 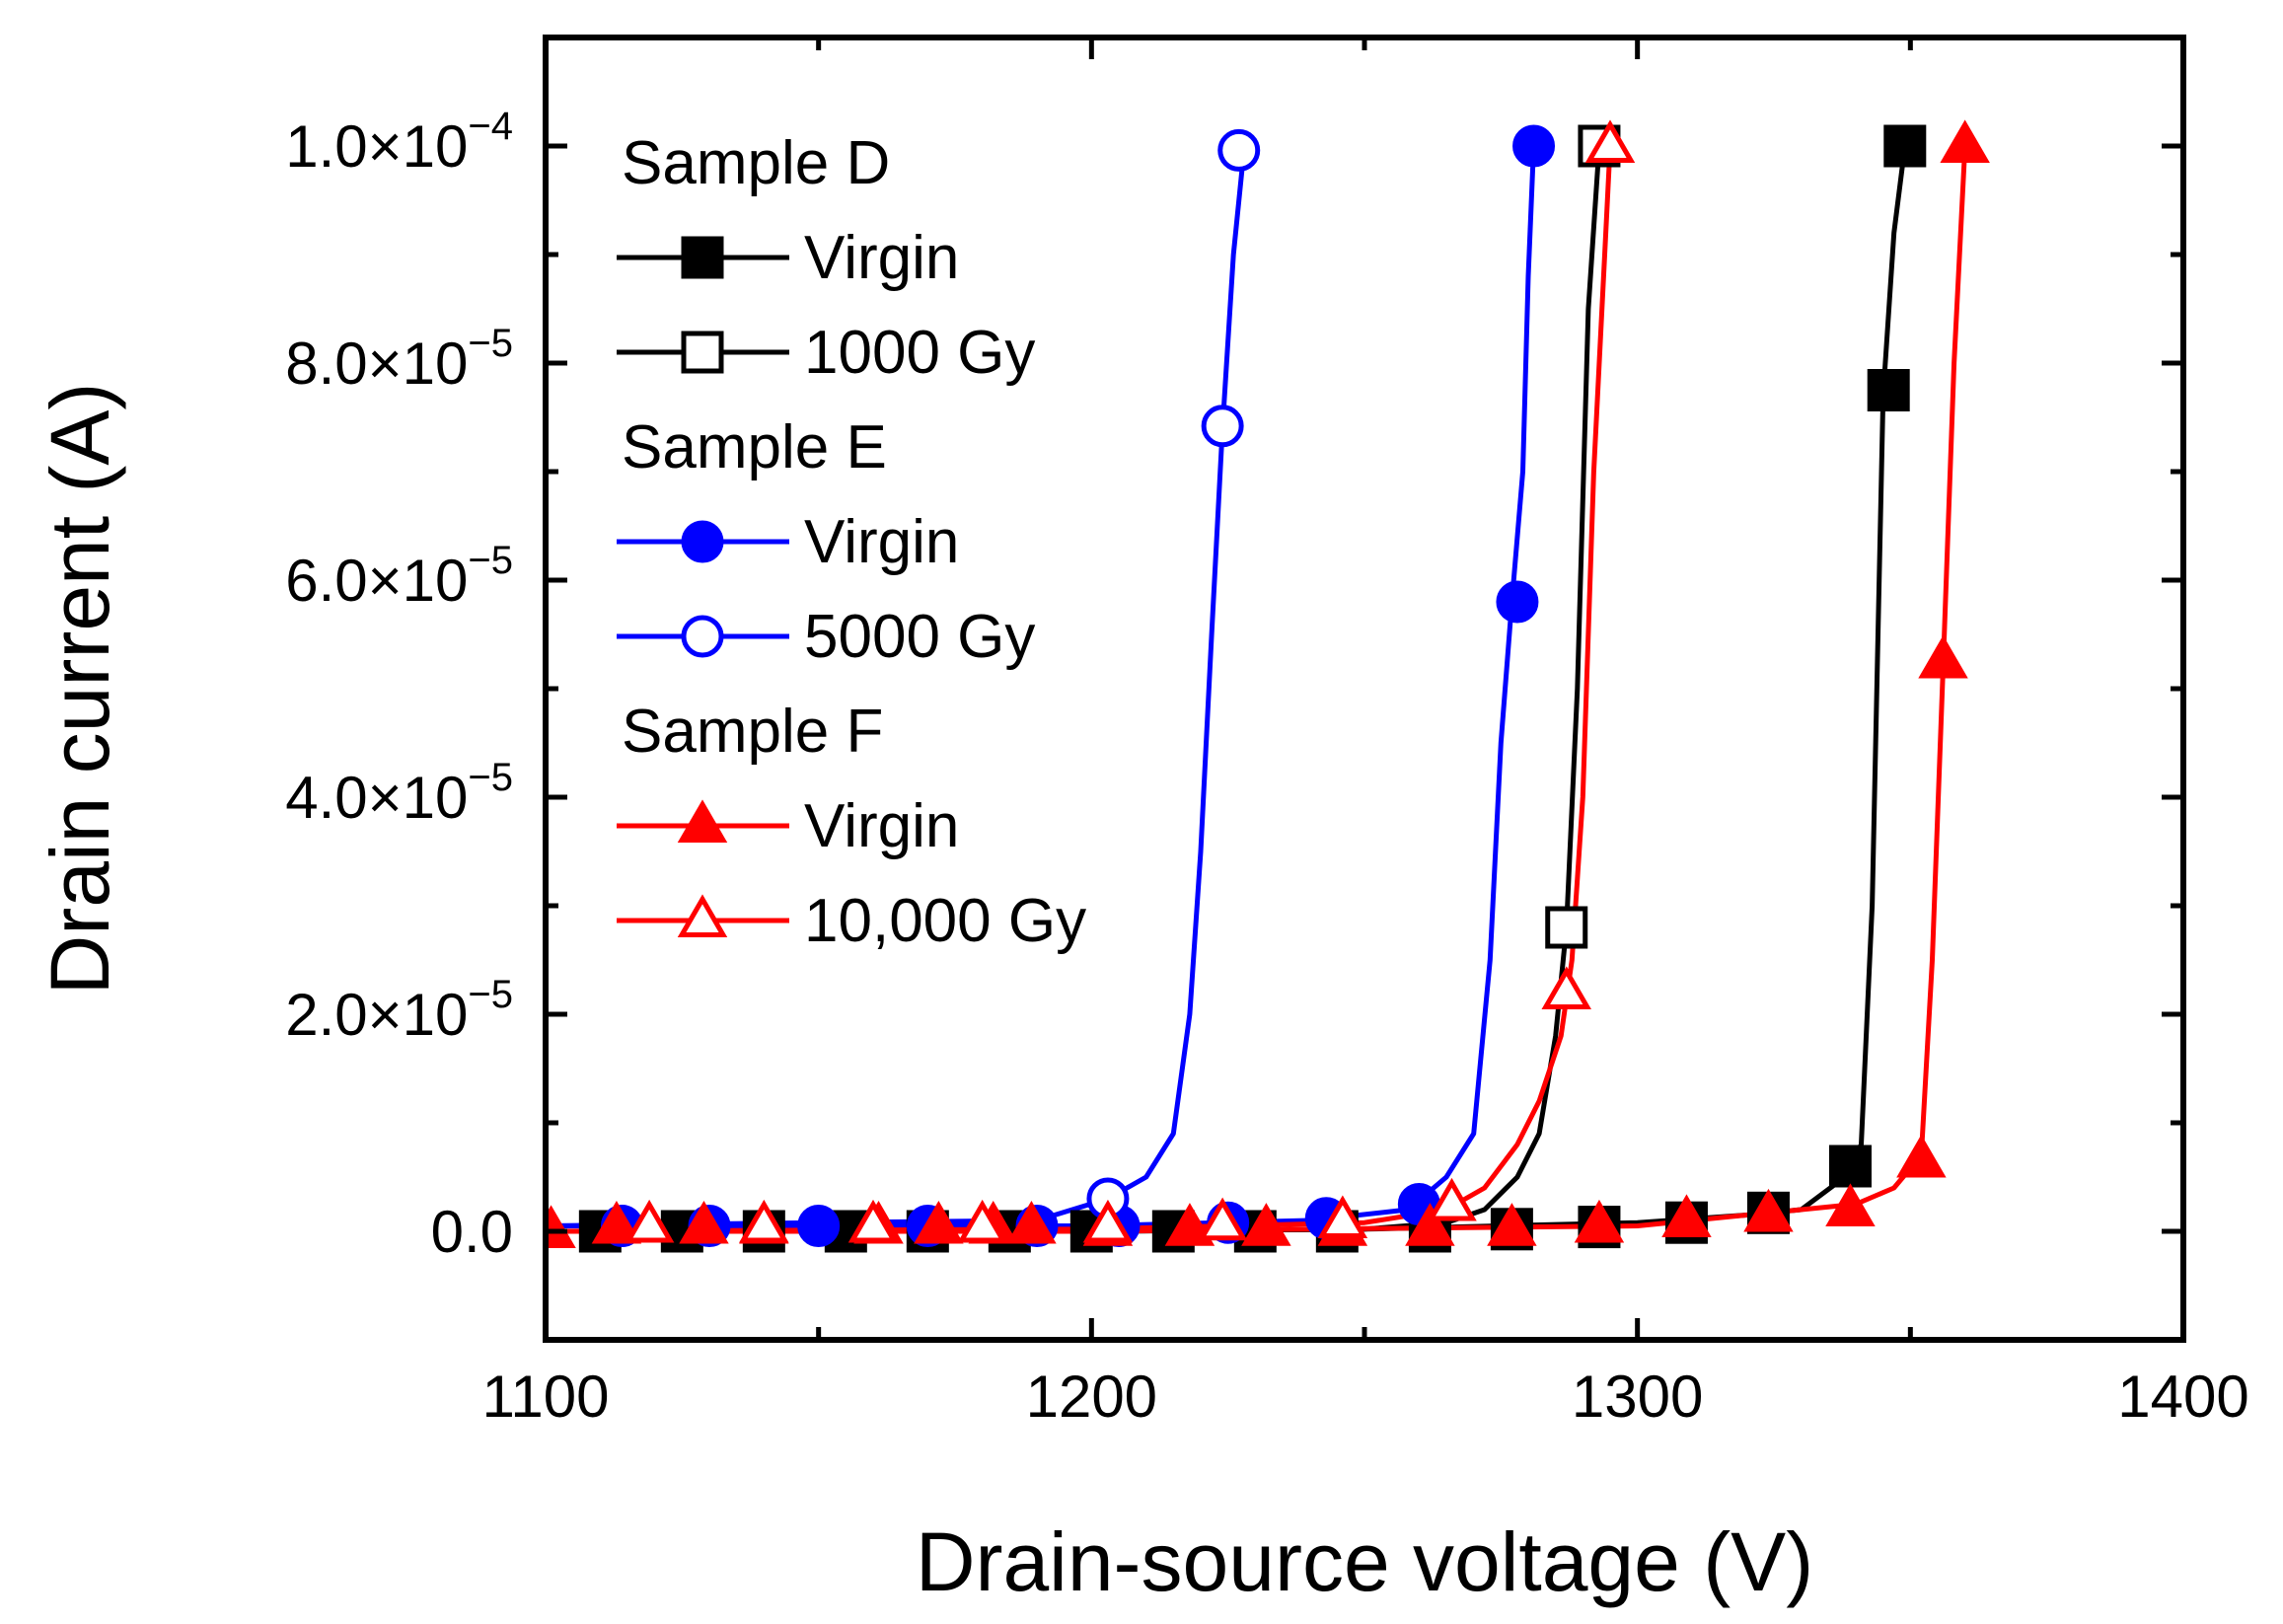 What do you see at coordinates (399, 576) in the screenshot?
I see `y-tick-label: 6.0×10⁻⁵` at bounding box center [399, 576].